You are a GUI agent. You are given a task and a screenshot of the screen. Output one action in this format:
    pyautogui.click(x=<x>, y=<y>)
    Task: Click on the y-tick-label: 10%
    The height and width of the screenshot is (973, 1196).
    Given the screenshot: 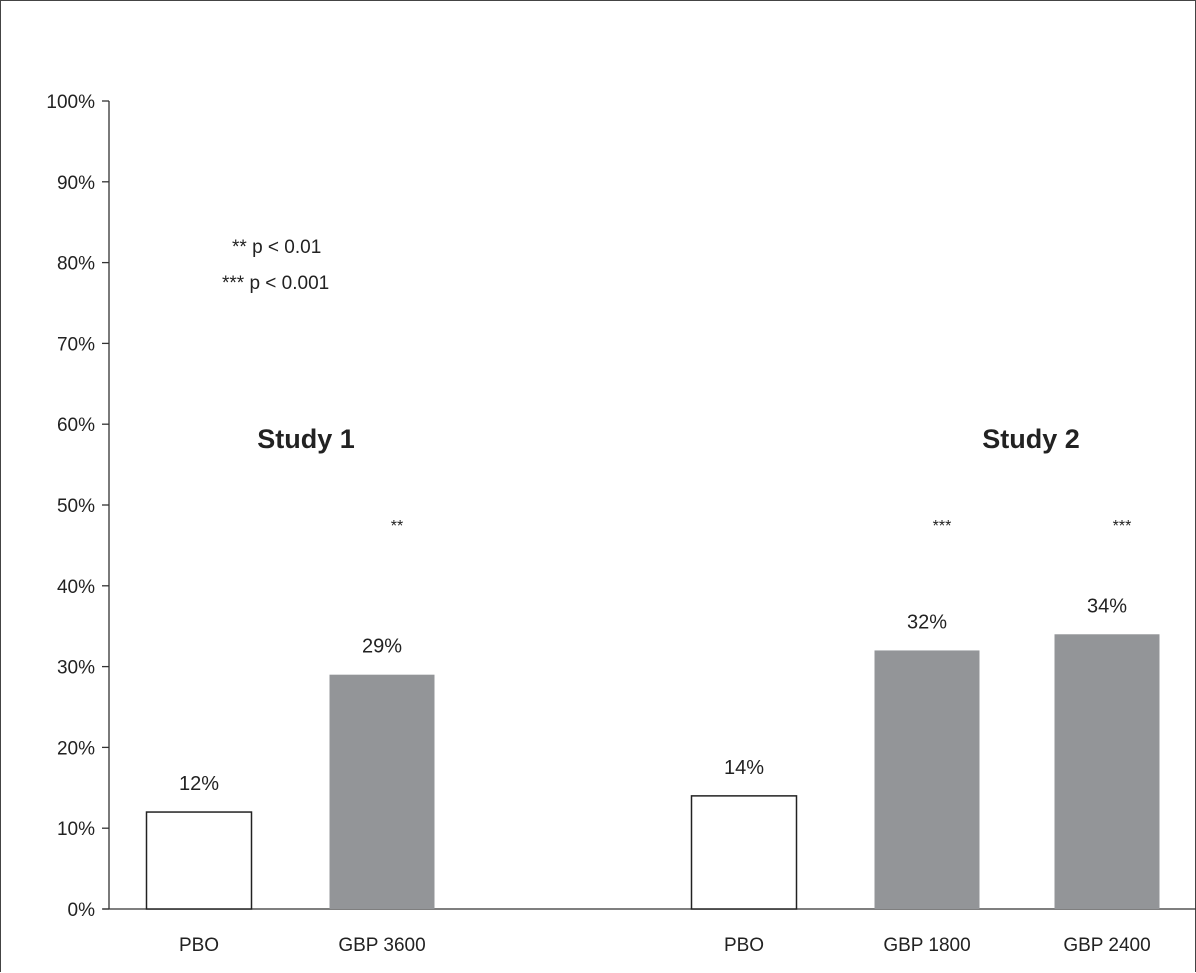 What is the action you would take?
    pyautogui.click(x=76, y=829)
    